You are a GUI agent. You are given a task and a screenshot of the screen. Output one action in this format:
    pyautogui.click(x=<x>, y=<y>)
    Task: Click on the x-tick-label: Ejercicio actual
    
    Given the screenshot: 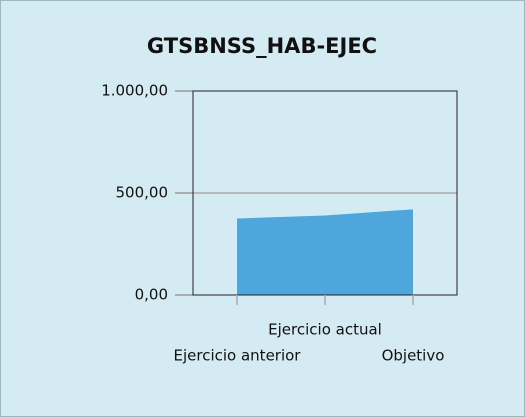 What is the action you would take?
    pyautogui.click(x=325, y=330)
    